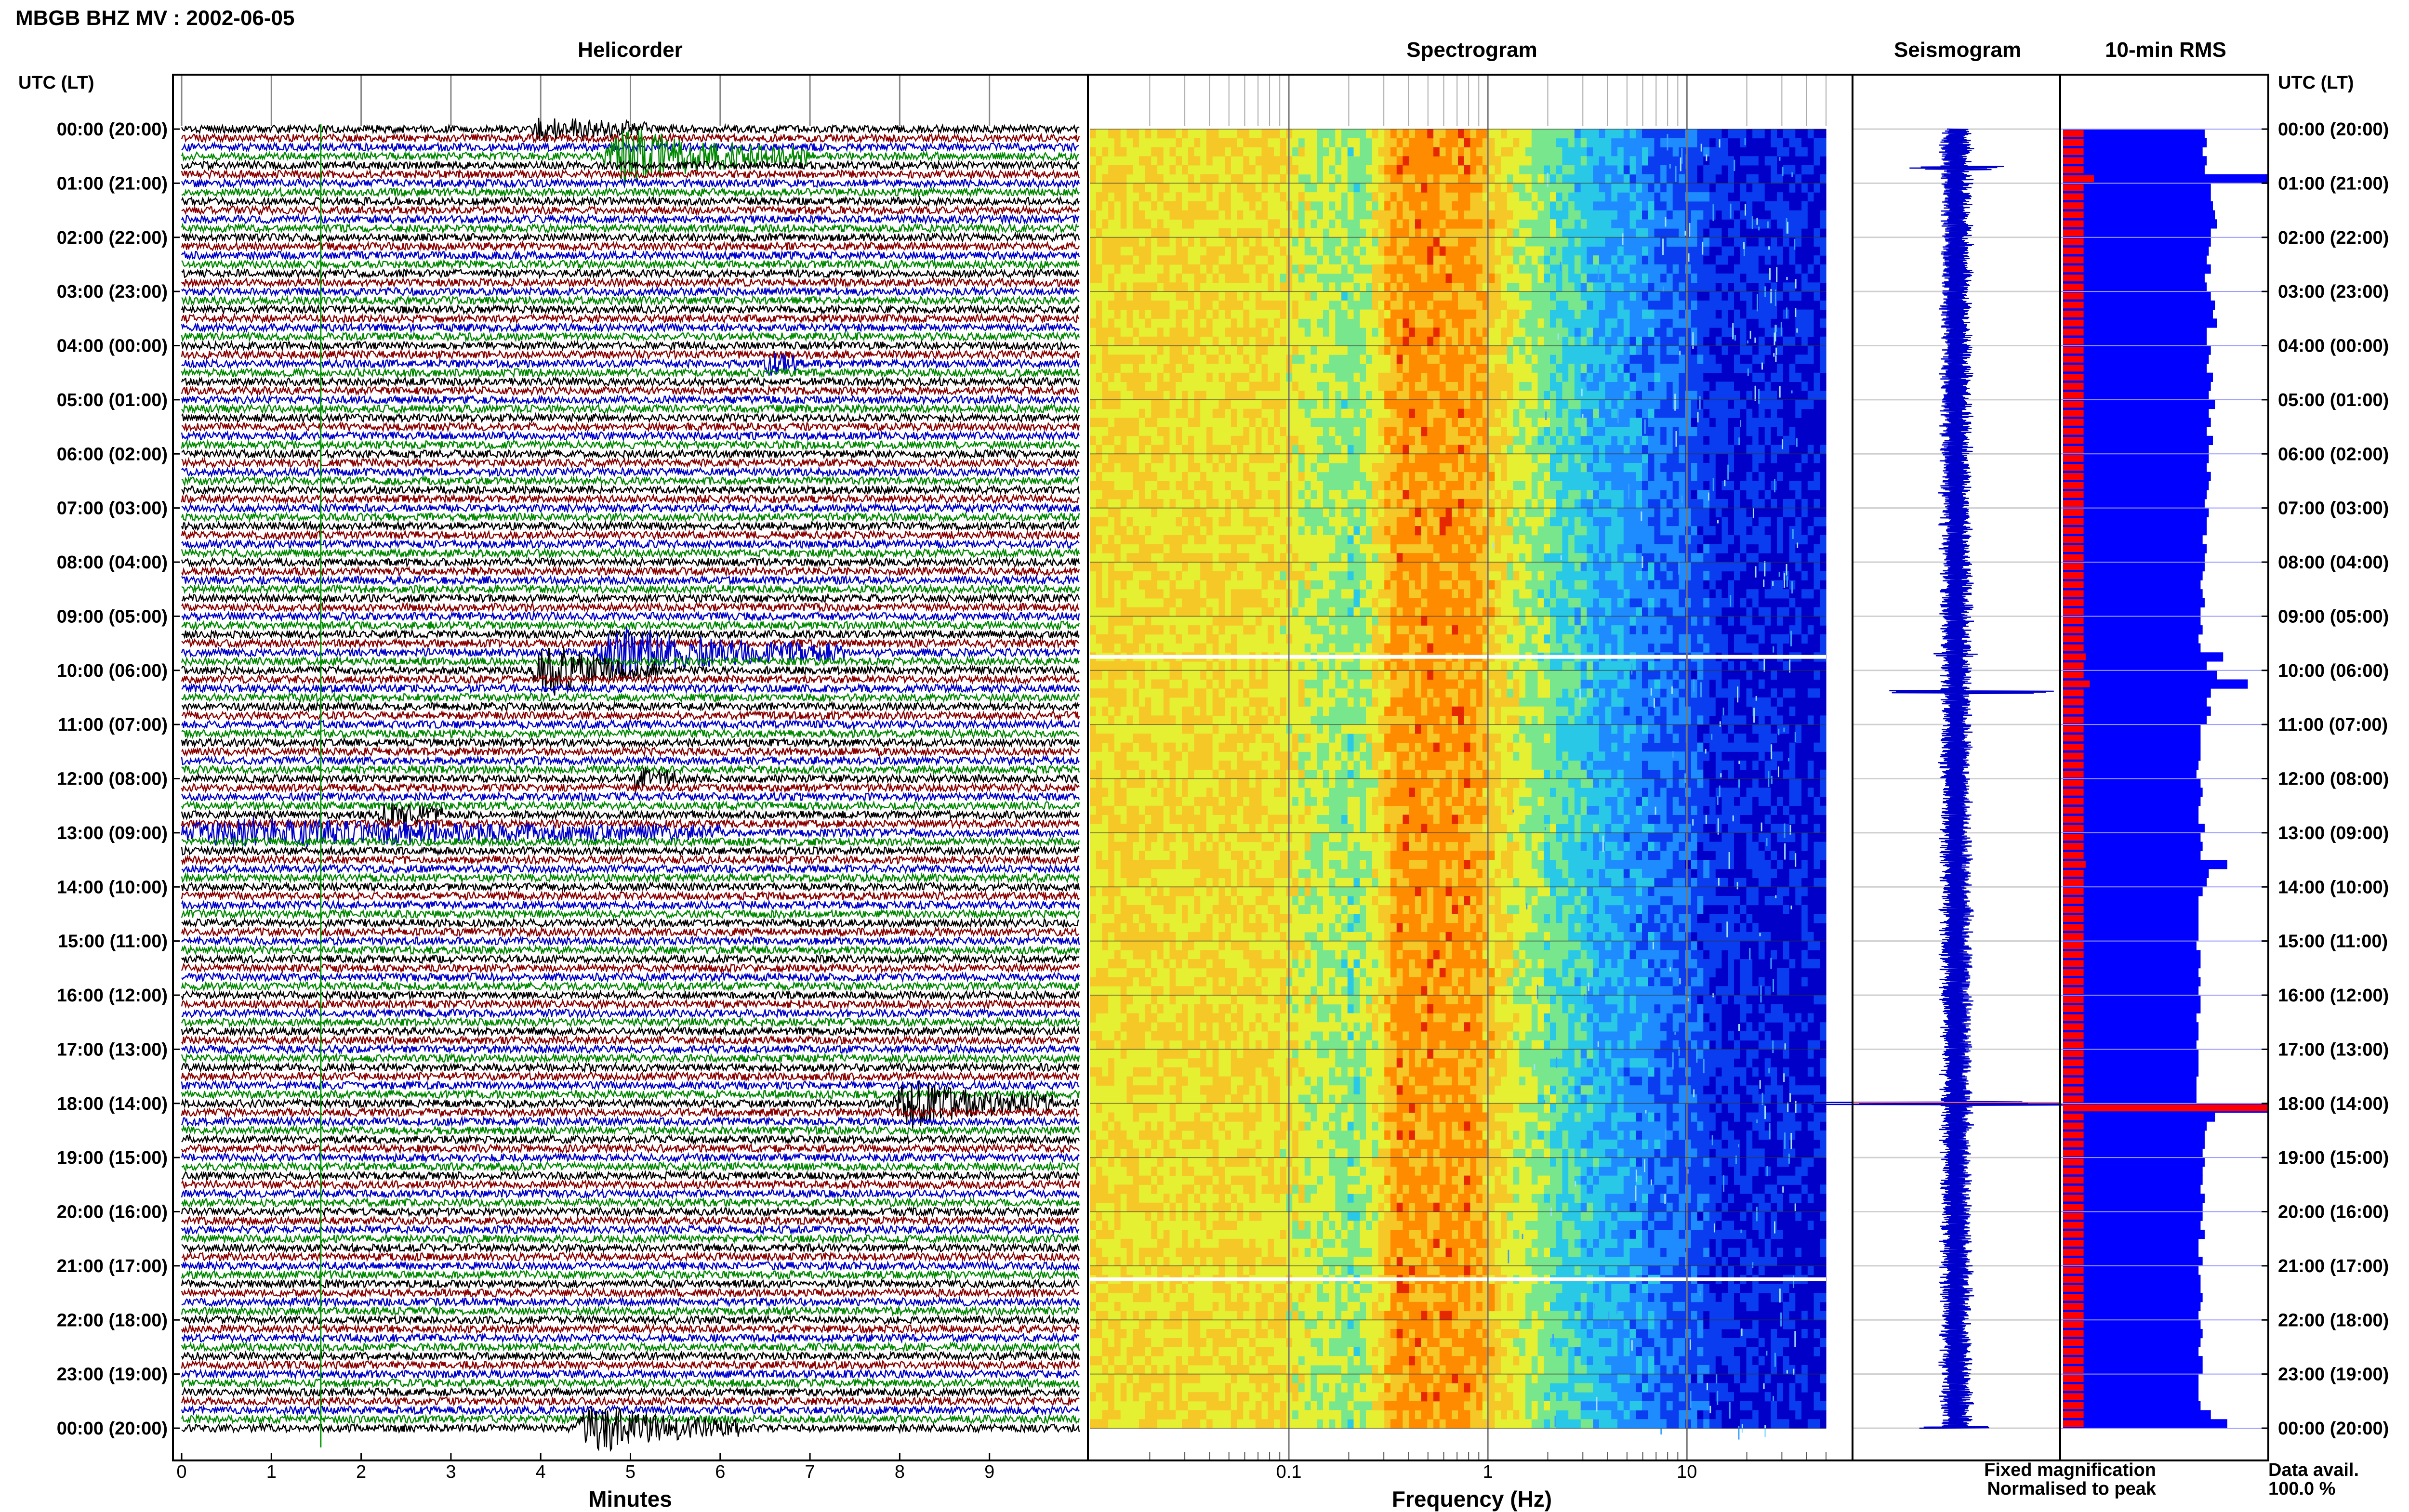  Describe the element at coordinates (630, 1499) in the screenshot. I see `helicorder-xlabel: Minutes` at that location.